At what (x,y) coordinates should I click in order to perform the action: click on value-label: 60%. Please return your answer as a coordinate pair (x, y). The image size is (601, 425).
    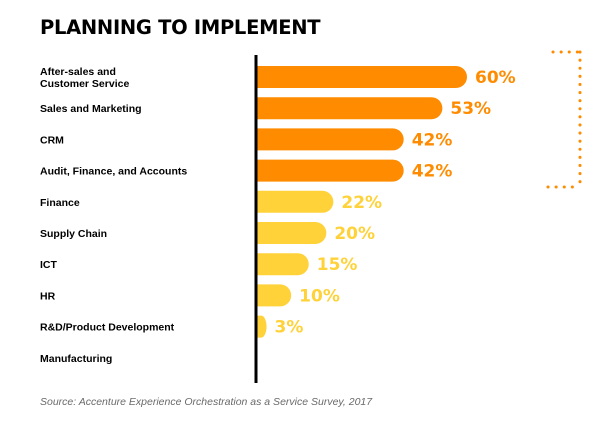
    Looking at the image, I should click on (495, 78).